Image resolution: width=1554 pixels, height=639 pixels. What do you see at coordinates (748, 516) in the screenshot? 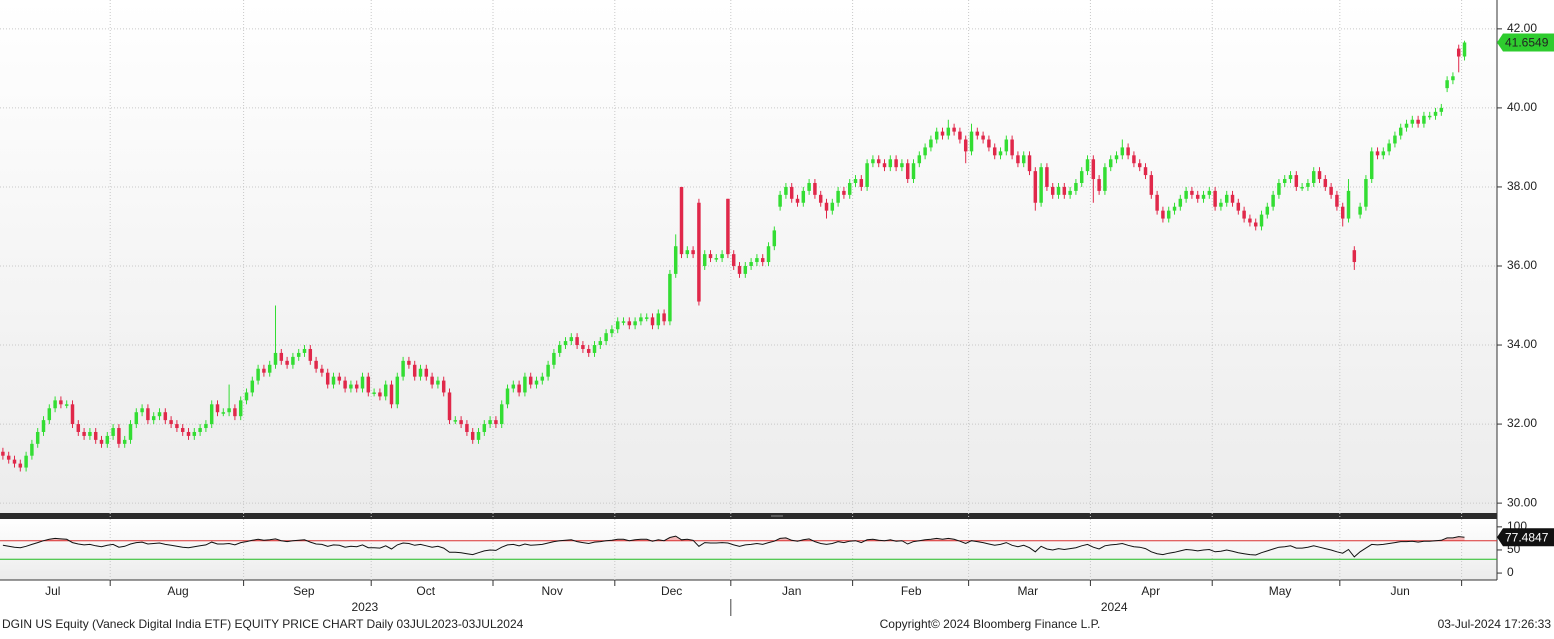
I see `panel-divider` at bounding box center [748, 516].